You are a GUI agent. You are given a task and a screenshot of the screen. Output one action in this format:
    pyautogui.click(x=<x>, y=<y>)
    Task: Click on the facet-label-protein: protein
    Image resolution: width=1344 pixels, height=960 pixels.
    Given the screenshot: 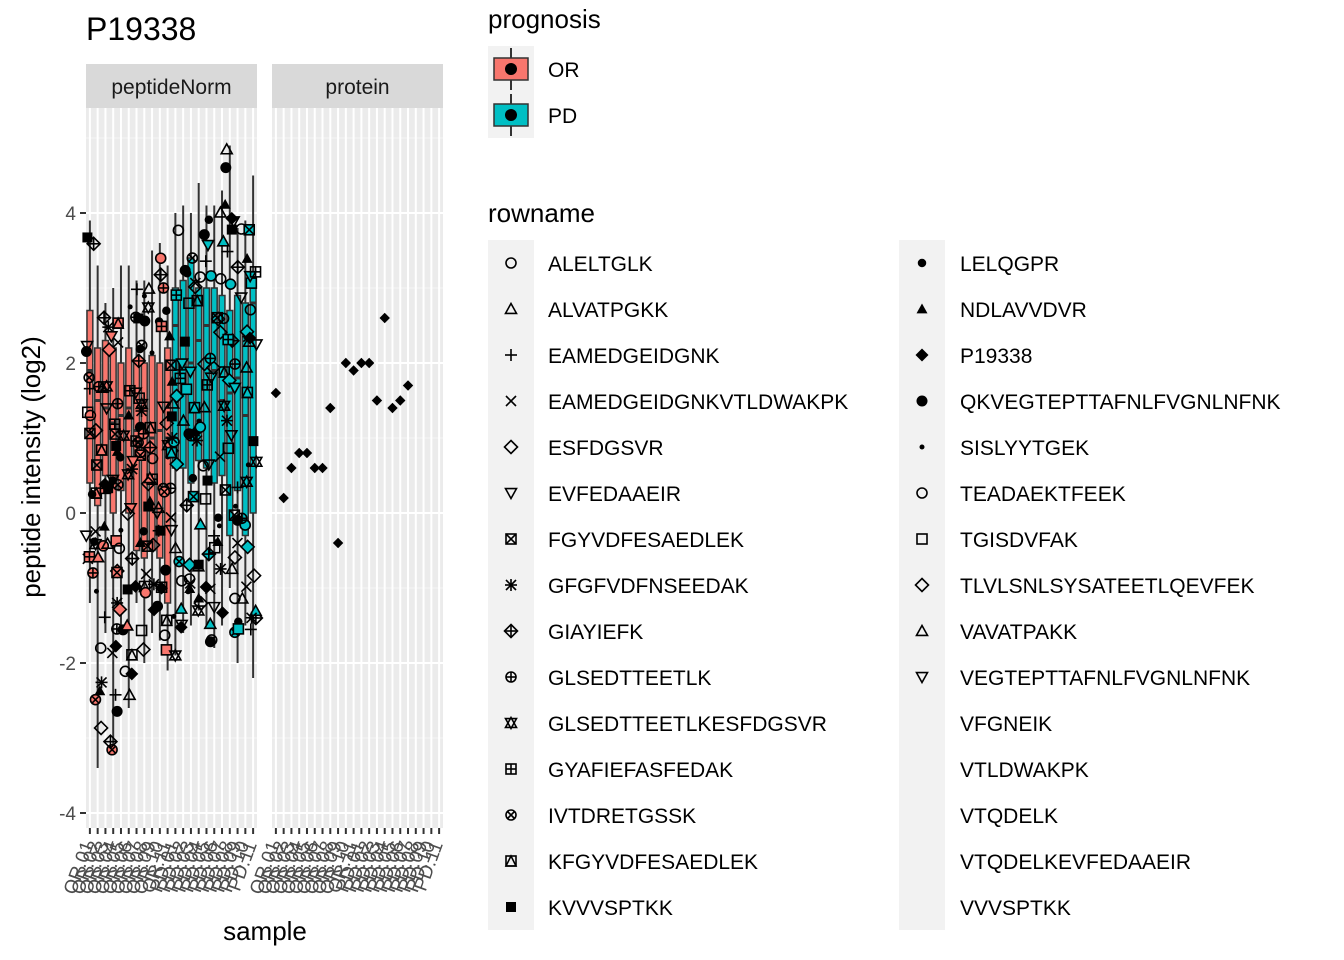 What is the action you would take?
    pyautogui.click(x=357, y=87)
    